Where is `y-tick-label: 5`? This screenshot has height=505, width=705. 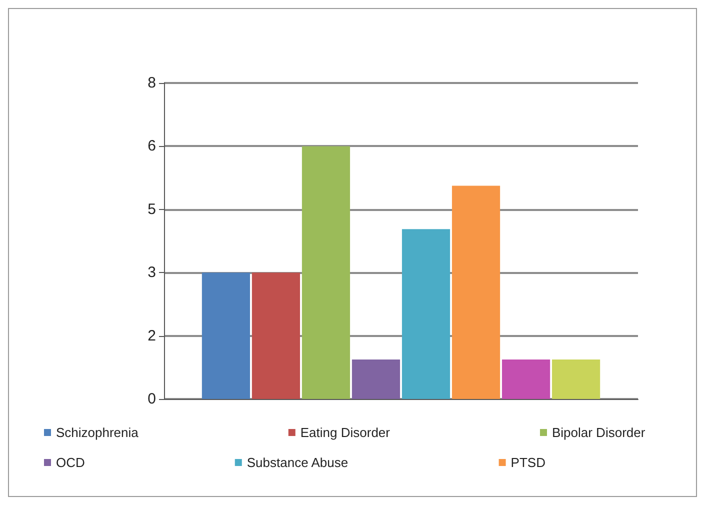
y-tick-label: 5 is located at coordinates (152, 209).